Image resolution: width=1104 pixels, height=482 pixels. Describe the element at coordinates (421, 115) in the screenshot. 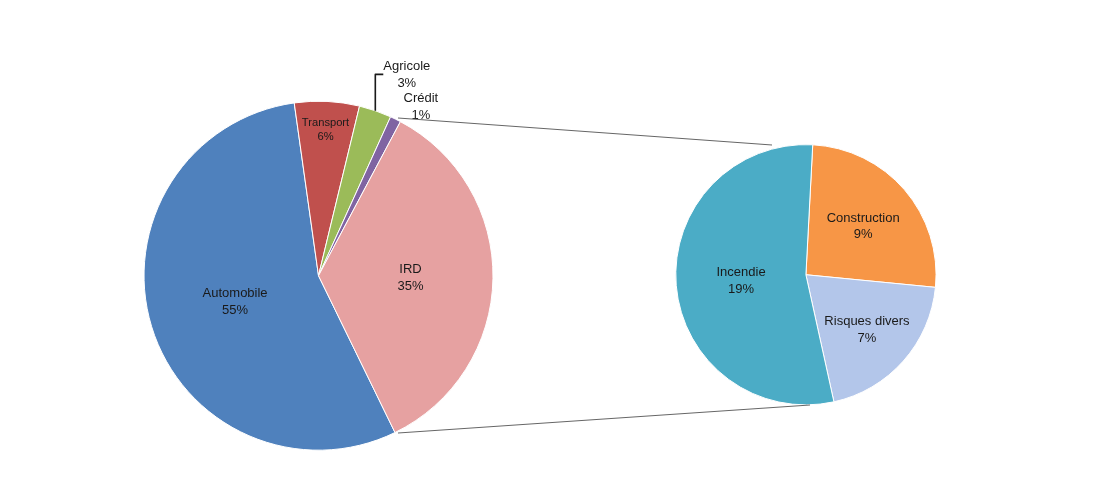

I see `data-label: 1%` at that location.